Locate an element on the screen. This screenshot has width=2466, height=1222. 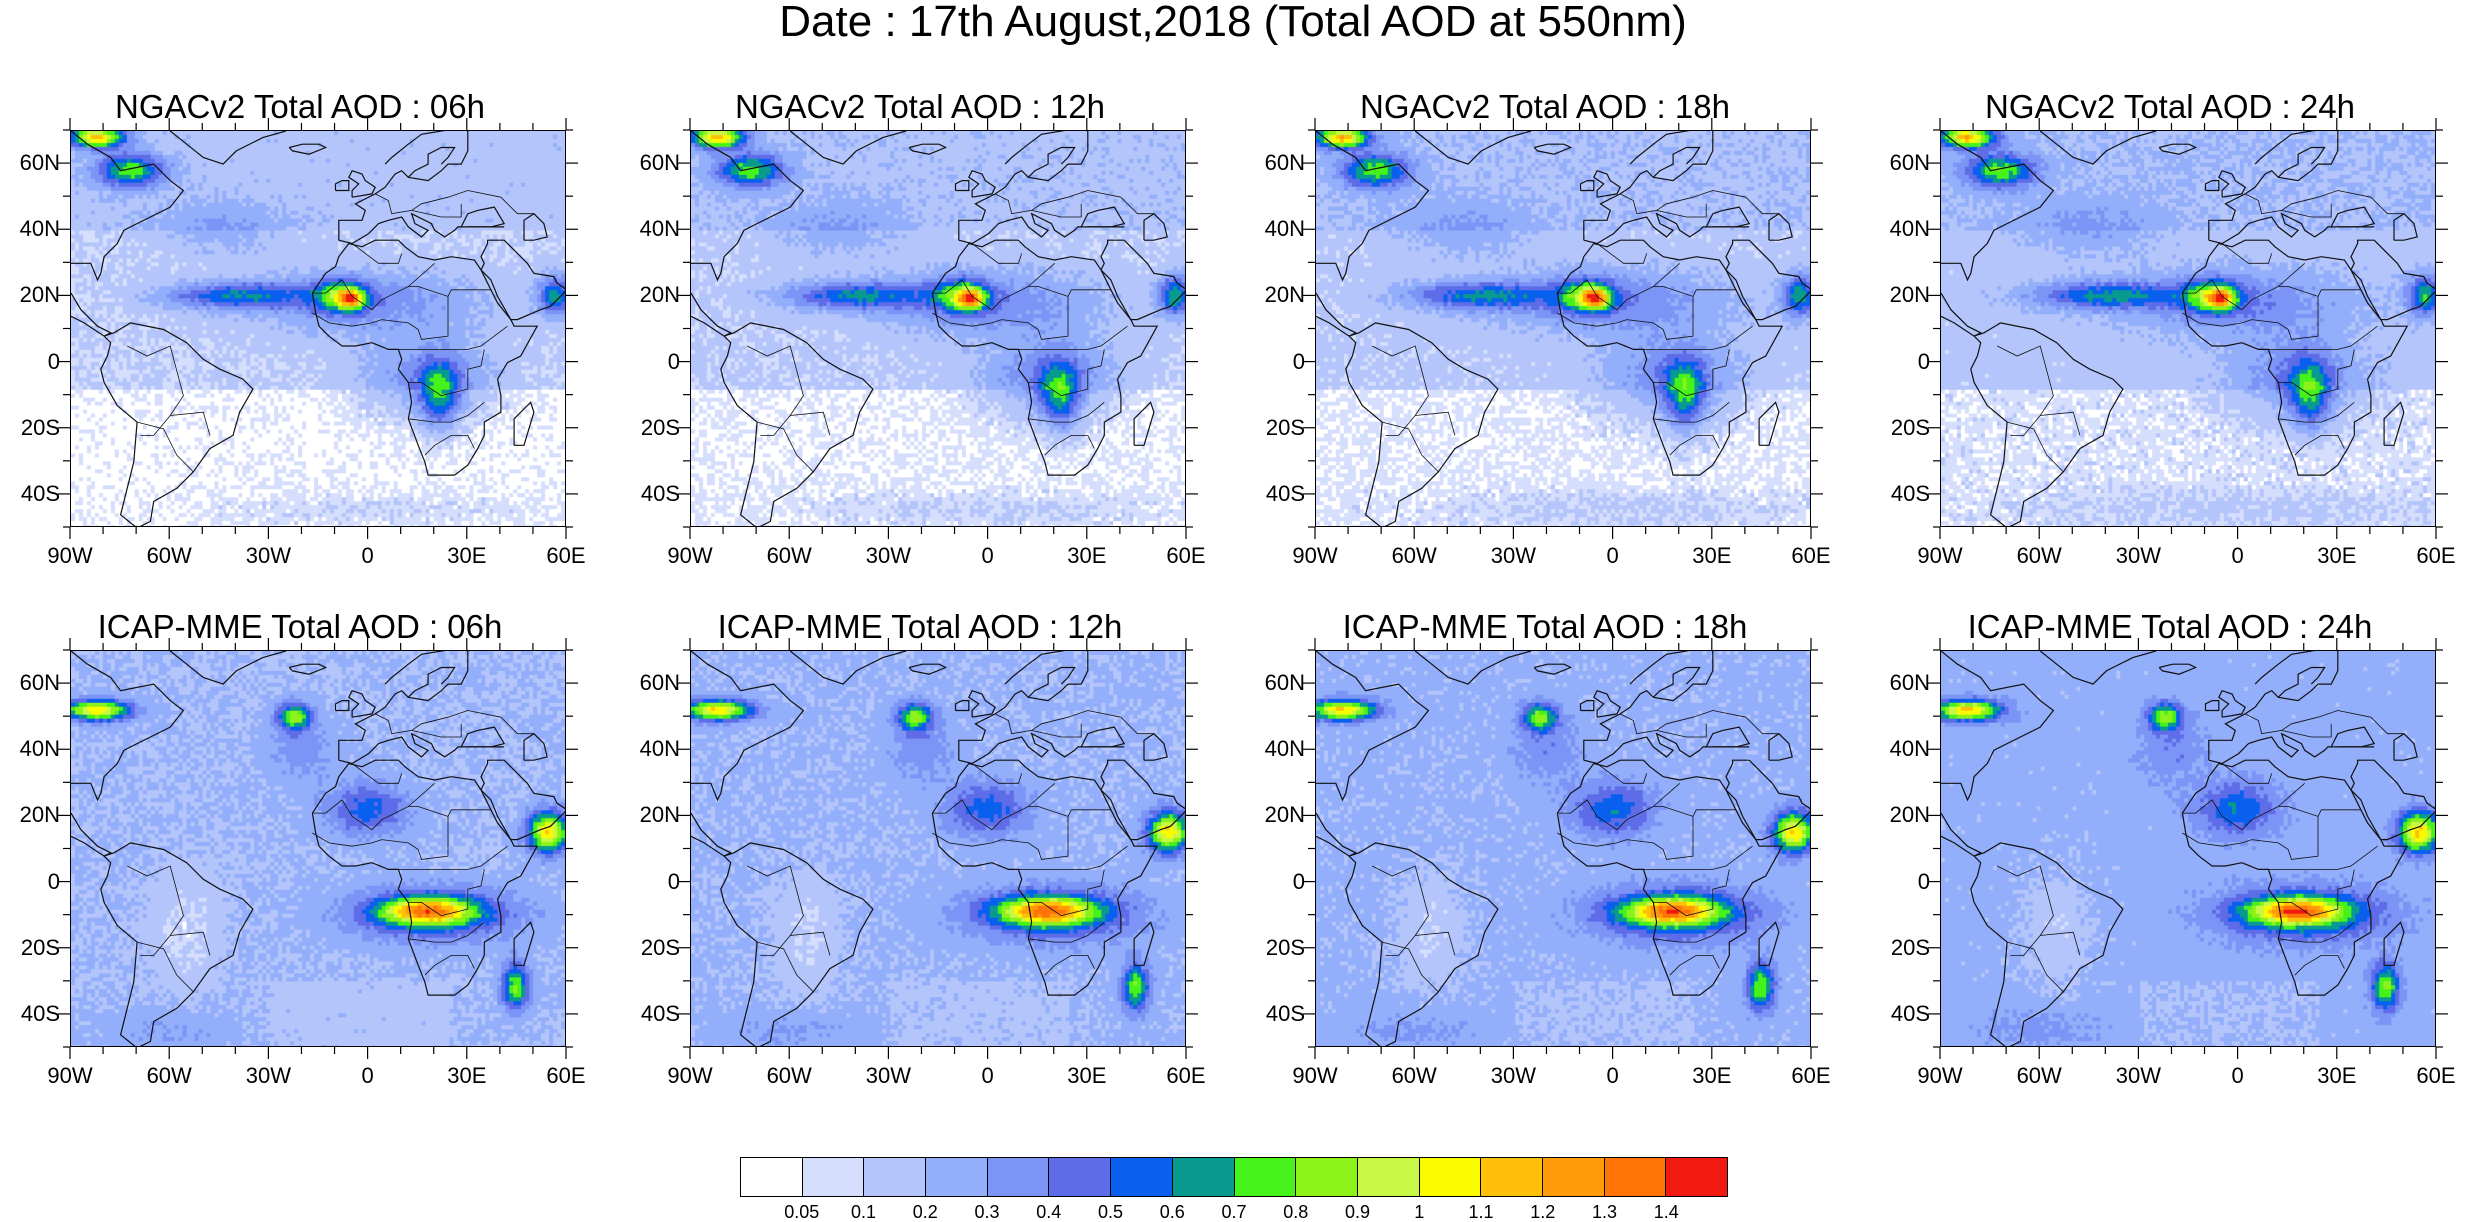
colorbar-tick-label: 0.8 is located at coordinates (1296, 1212).